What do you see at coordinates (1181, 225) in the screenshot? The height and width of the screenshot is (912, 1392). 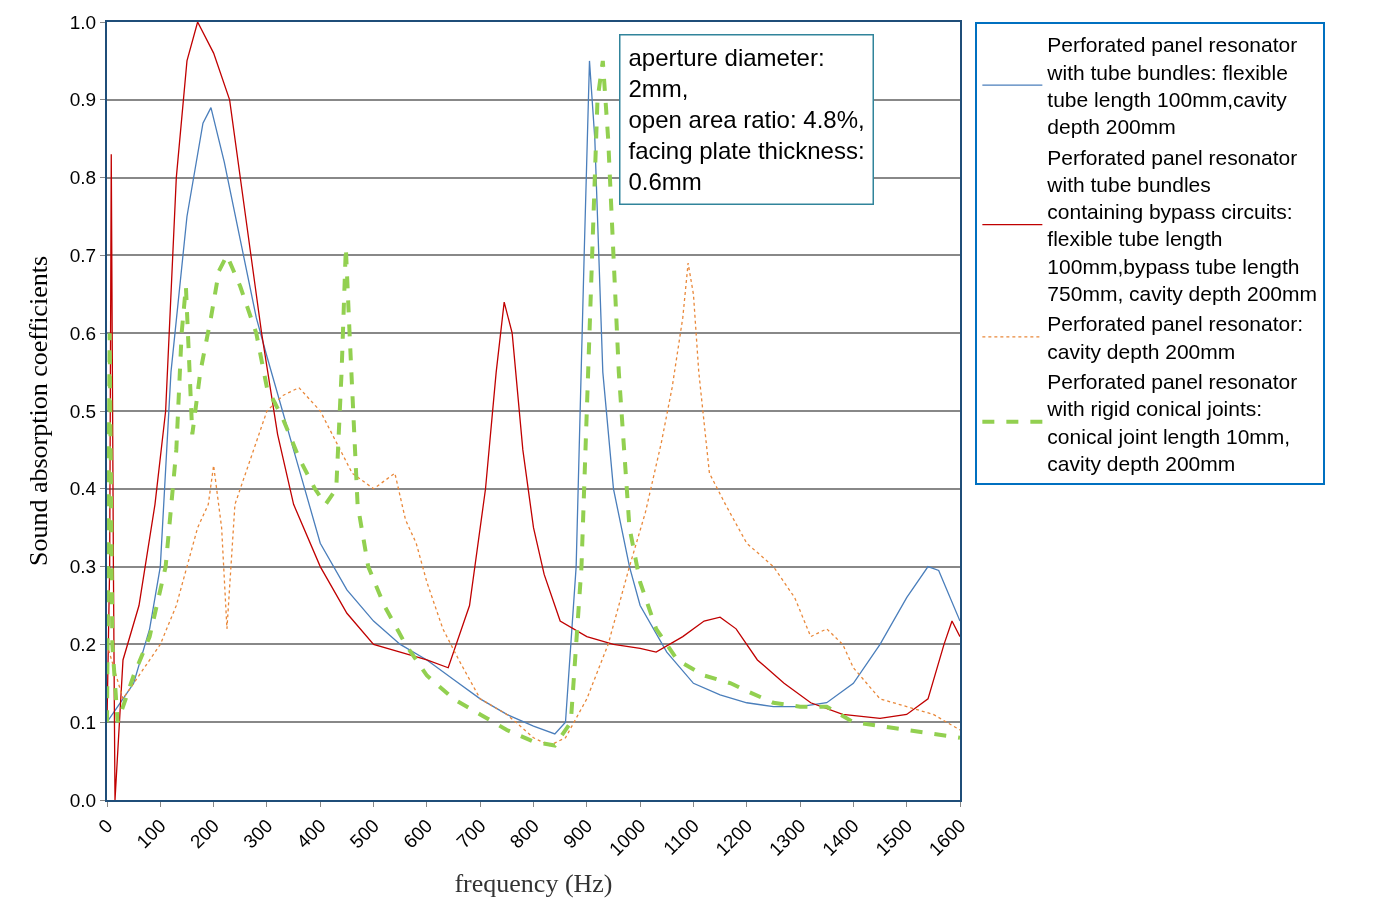 I see `legend-label: Perforated panel resonator with tube bundles containing bypass circuits: flexible tube length 100mm,bypass tube length 750mm, cavity depth 200mm` at bounding box center [1181, 225].